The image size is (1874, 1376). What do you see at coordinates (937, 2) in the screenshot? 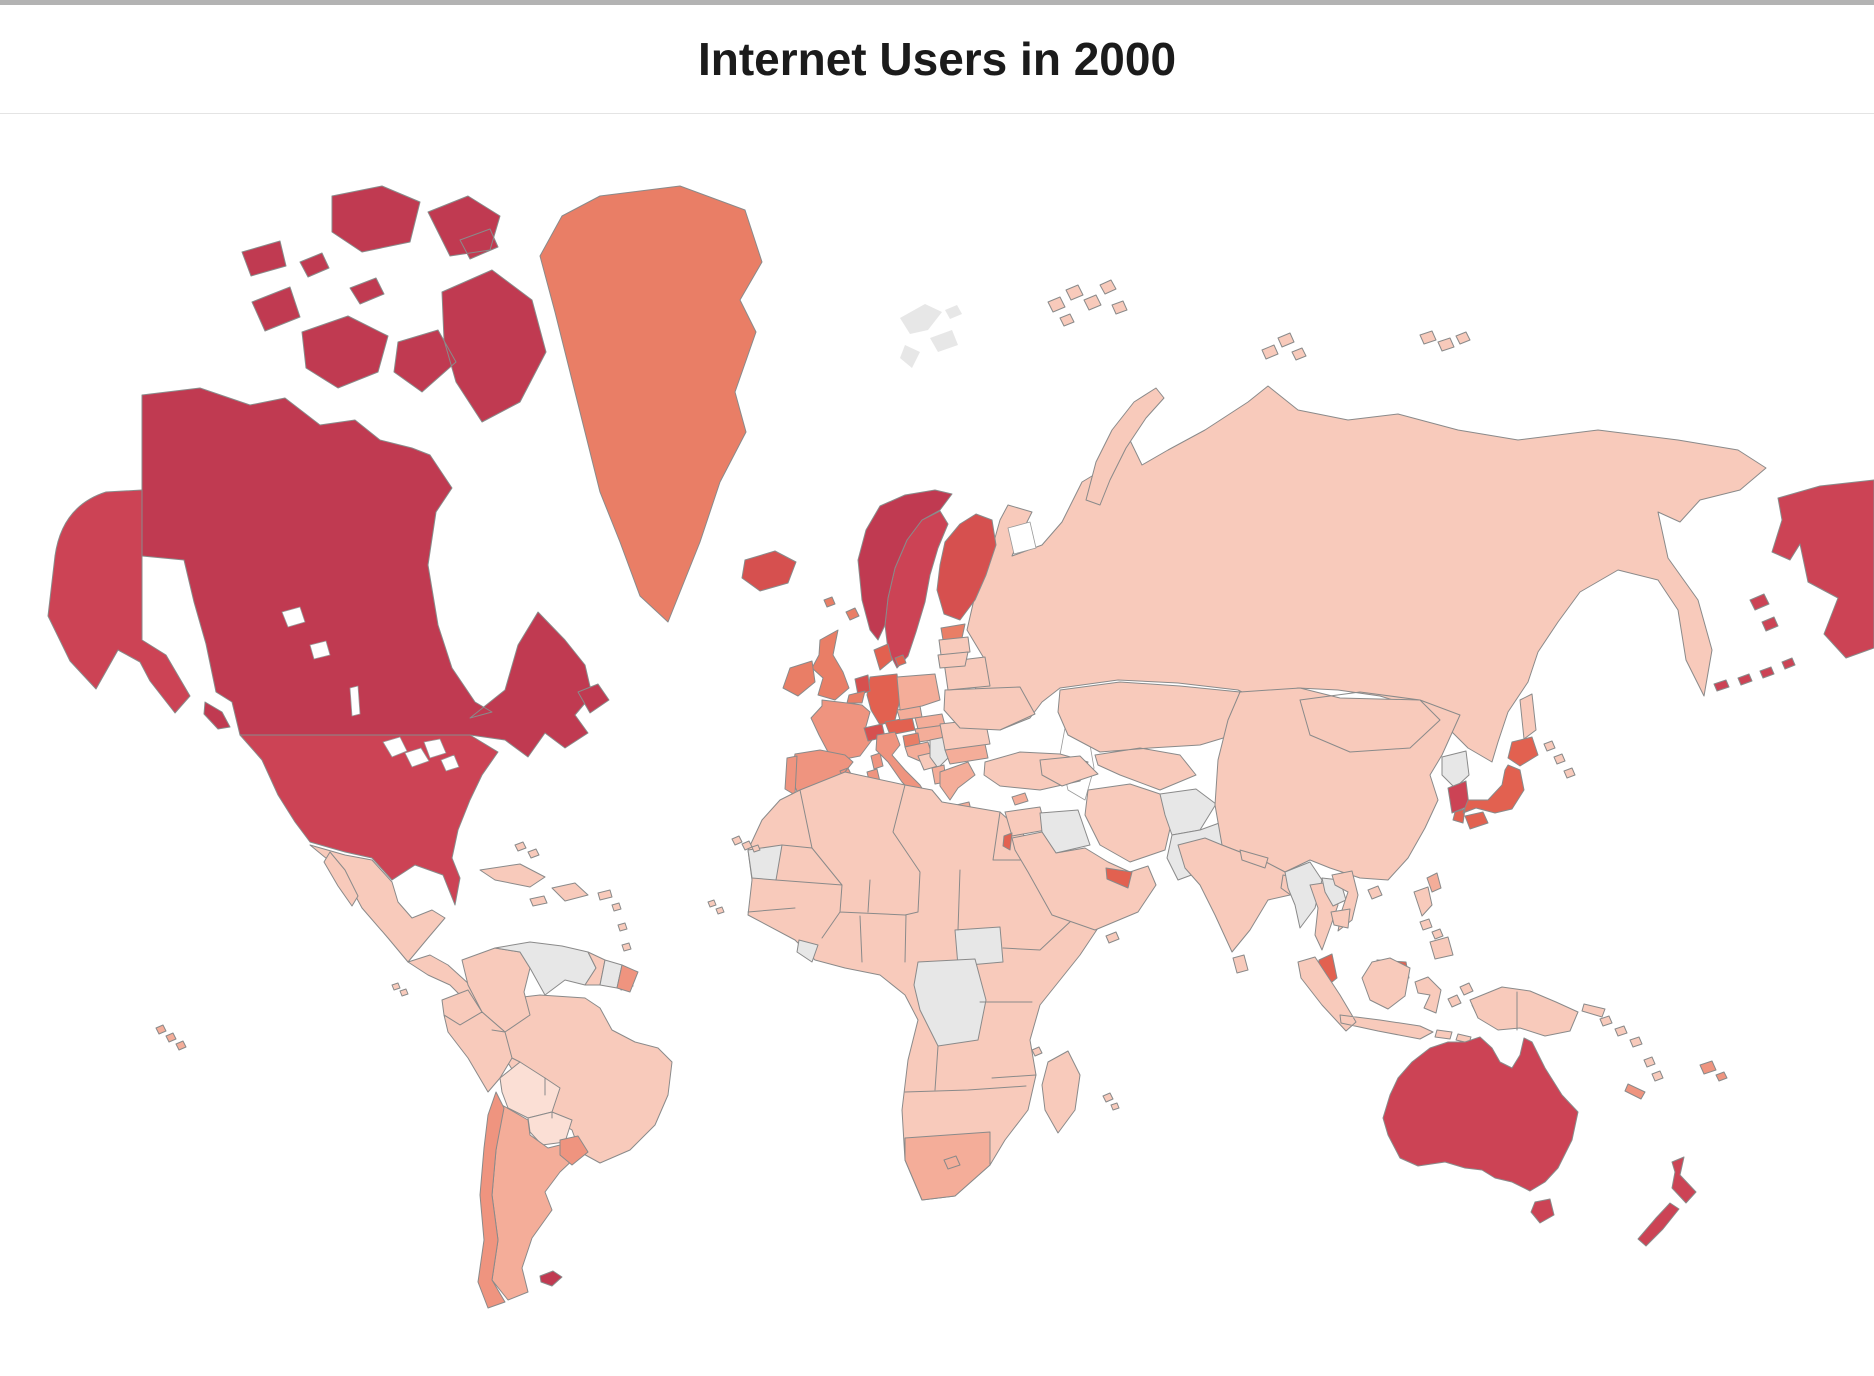
I see `window-top-strip` at bounding box center [937, 2].